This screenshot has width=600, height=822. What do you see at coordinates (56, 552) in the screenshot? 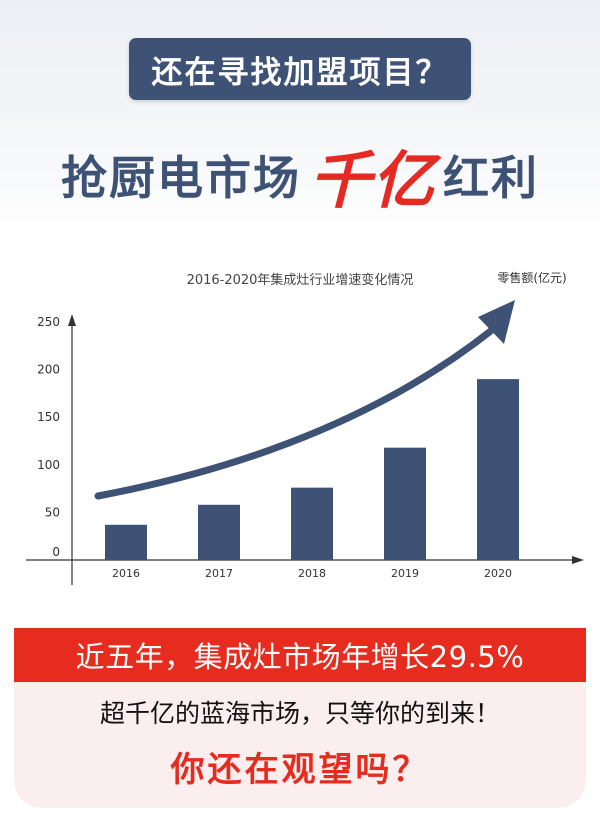
I see `y-tick-label: 0` at bounding box center [56, 552].